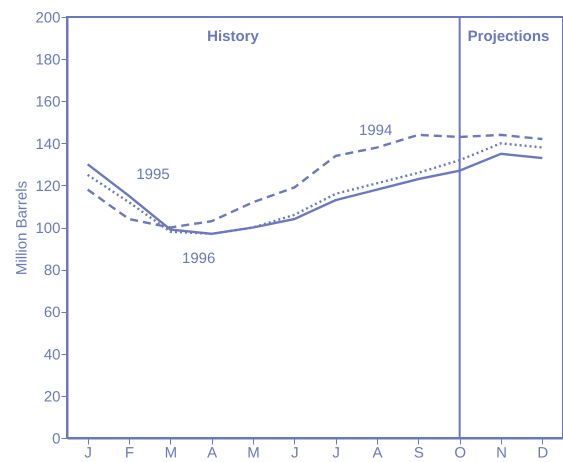 The image size is (563, 462). What do you see at coordinates (47, 60) in the screenshot?
I see `y-tick-label: 180` at bounding box center [47, 60].